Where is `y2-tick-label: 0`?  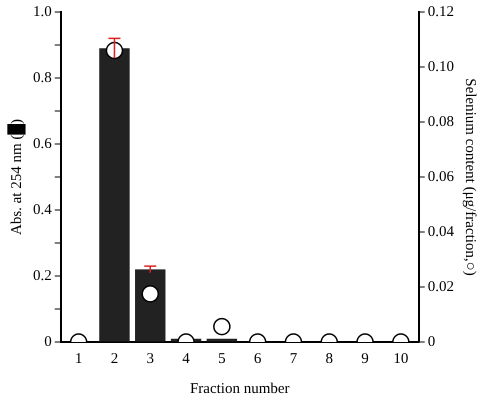 y2-tick-label: 0 is located at coordinates (432, 342).